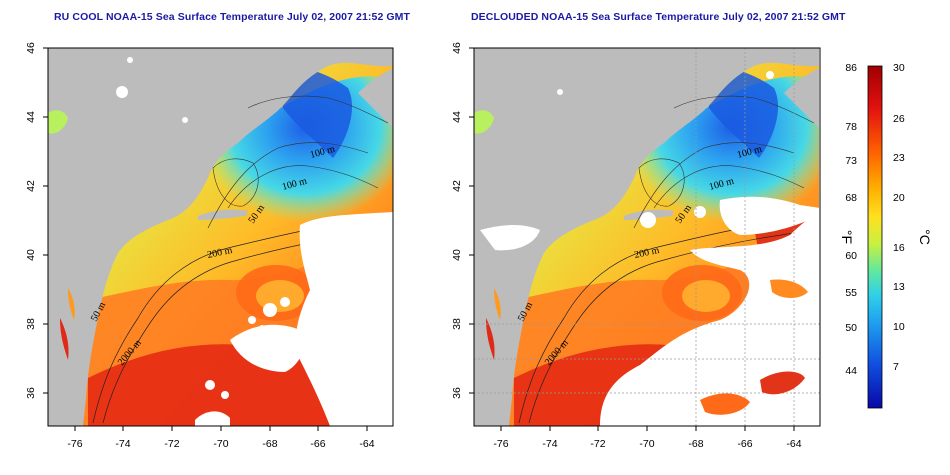 Image resolution: width=950 pixels, height=475 pixels. Describe the element at coordinates (851, 161) in the screenshot. I see `fahrenheit-label: 73` at that location.